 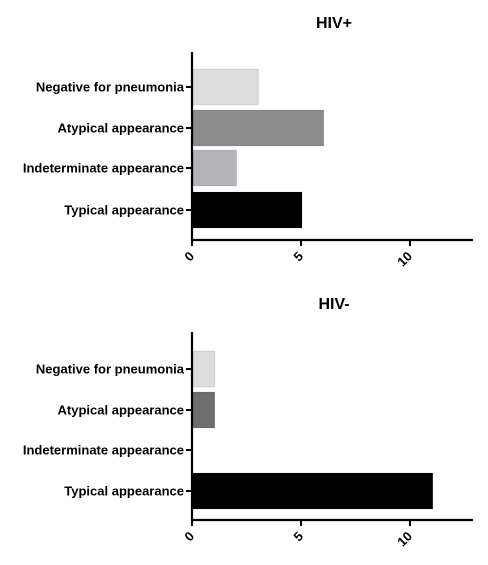 I want to click on chart-2-category-label-2: Atypical appearance, so click(x=121, y=410).